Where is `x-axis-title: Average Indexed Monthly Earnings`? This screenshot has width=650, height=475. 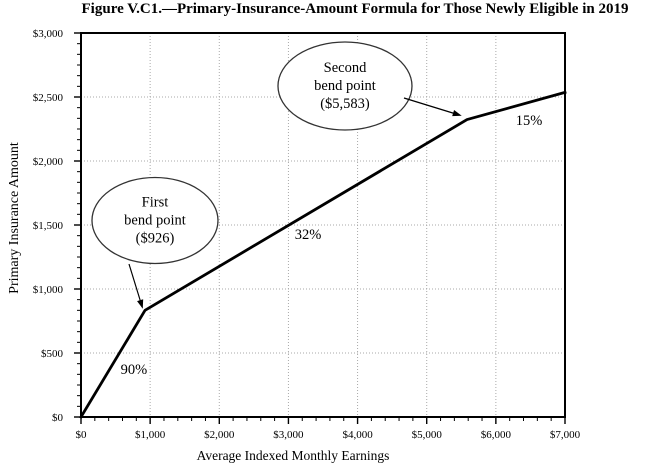
x-axis-title: Average Indexed Monthly Earnings is located at coordinates (293, 455).